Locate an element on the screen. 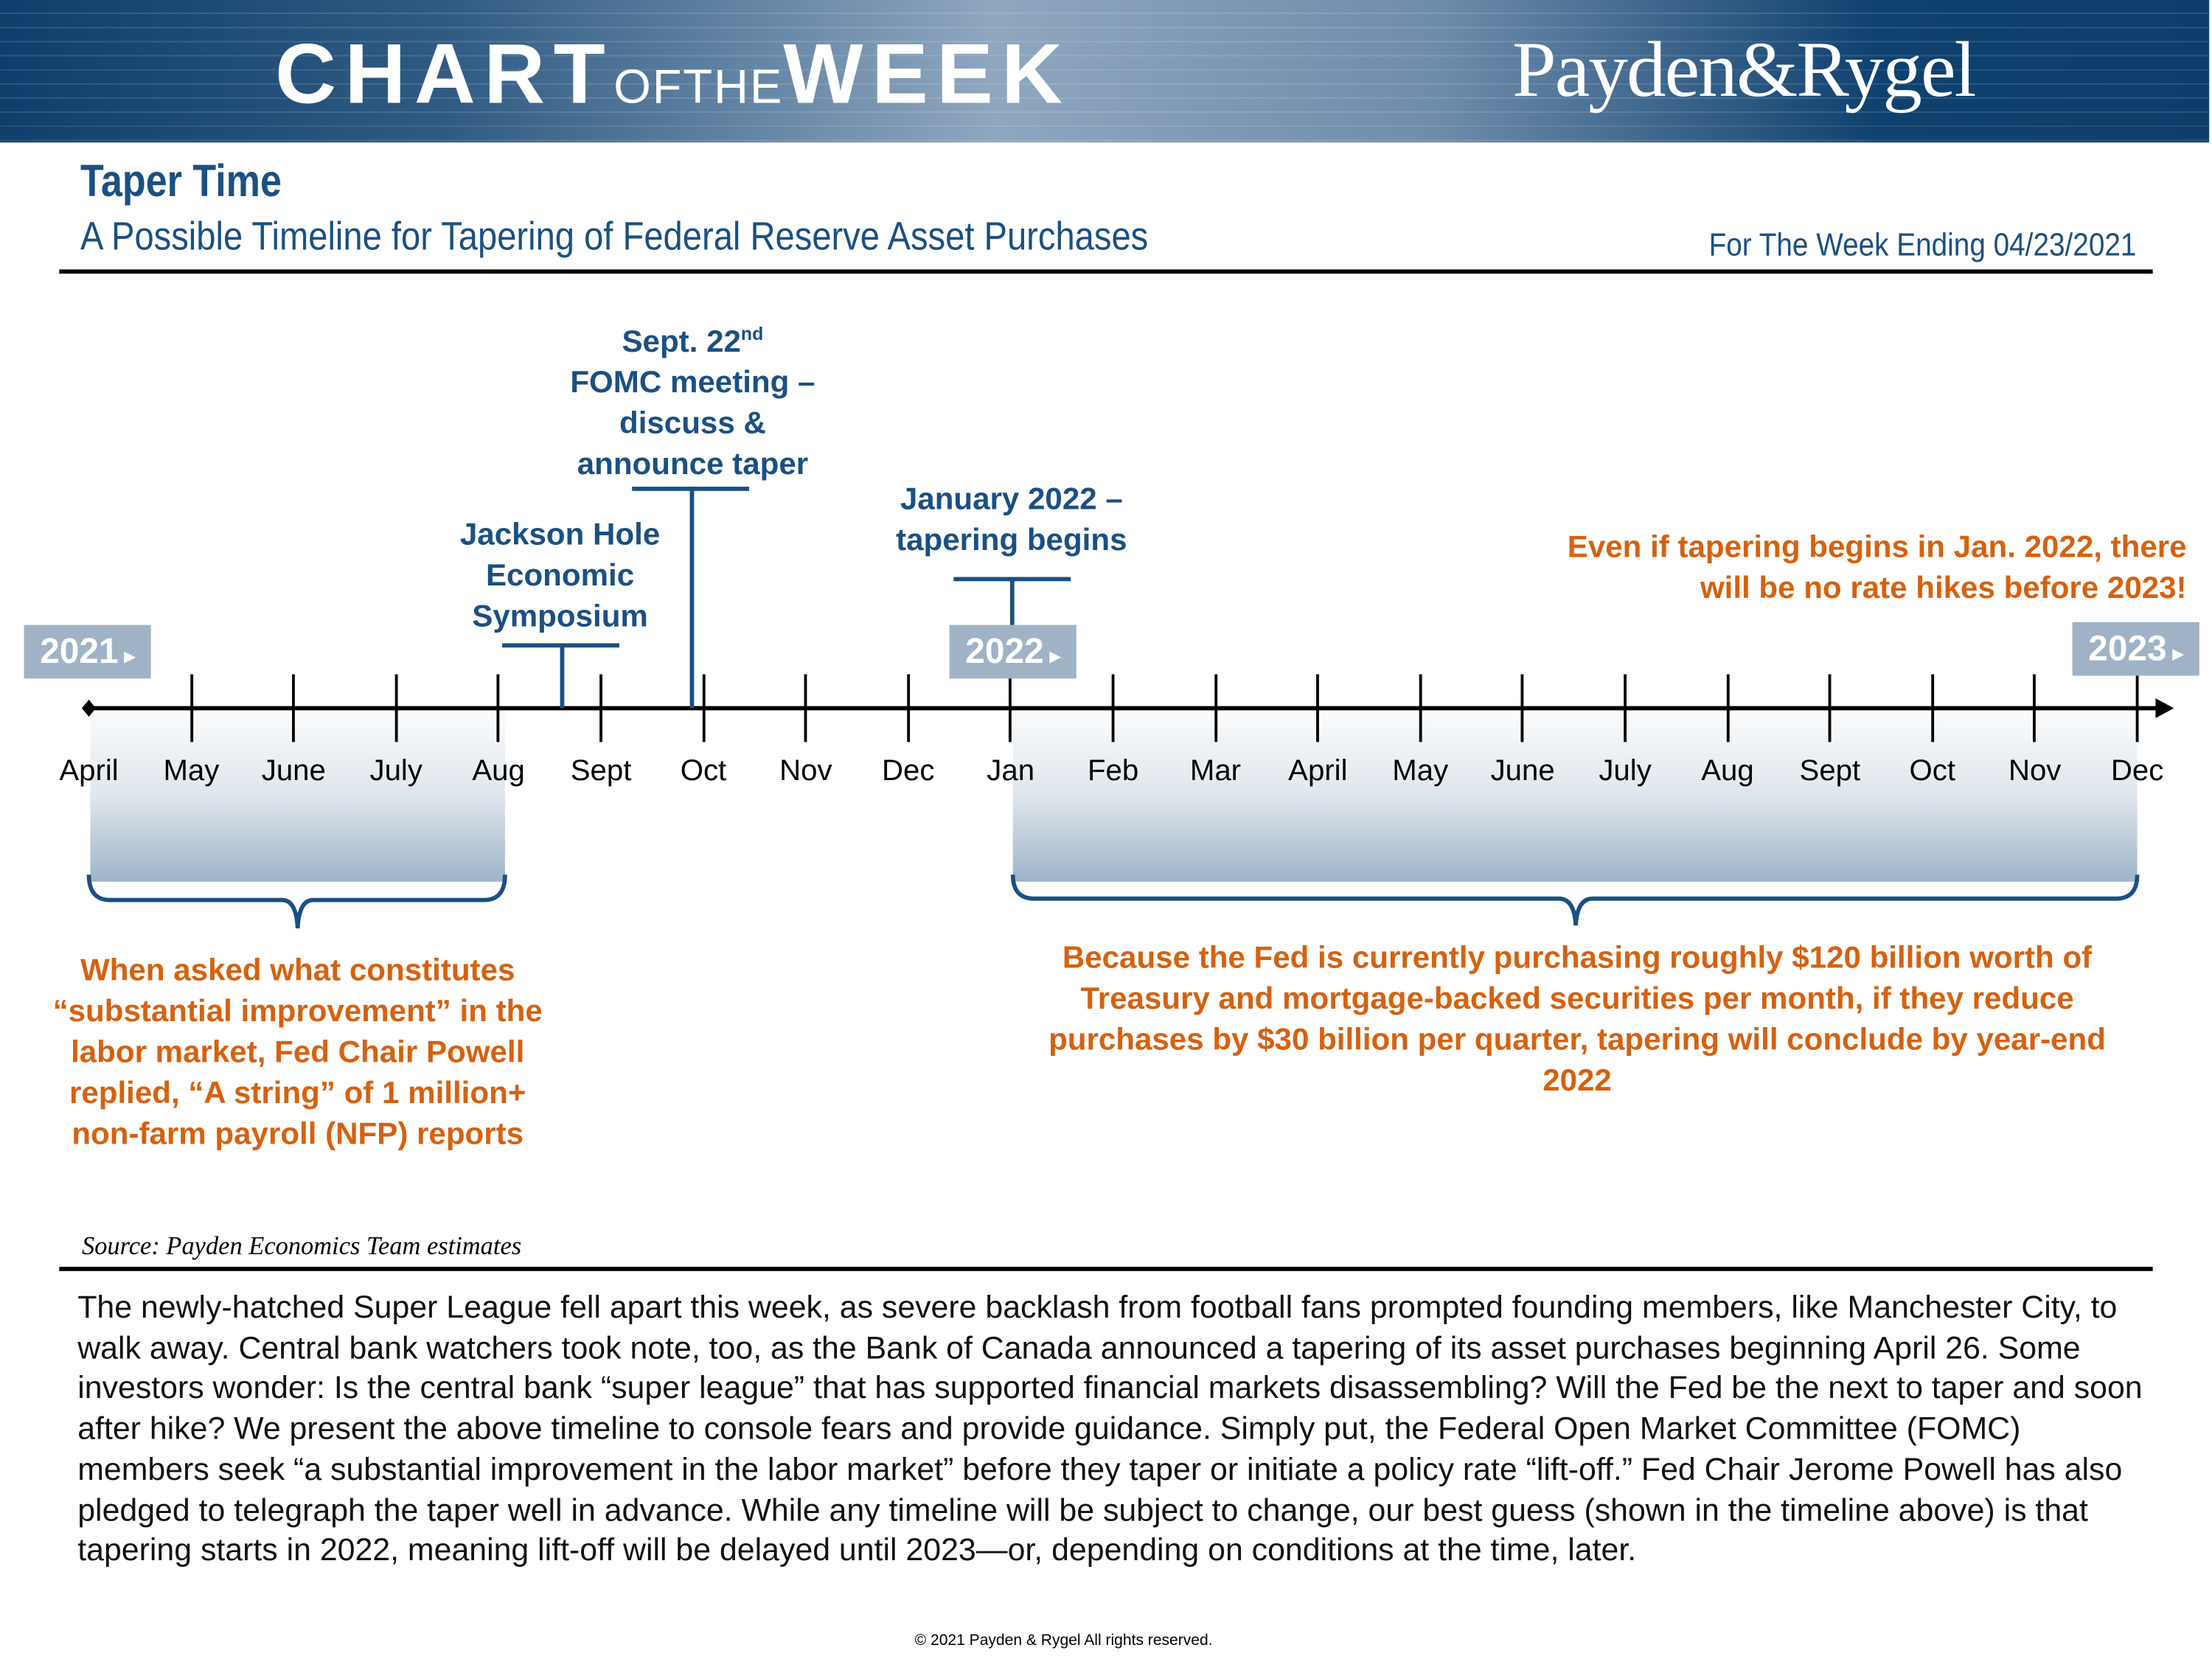 This screenshot has height=1659, width=2212. logo-chart: CHART is located at coordinates (444, 74).